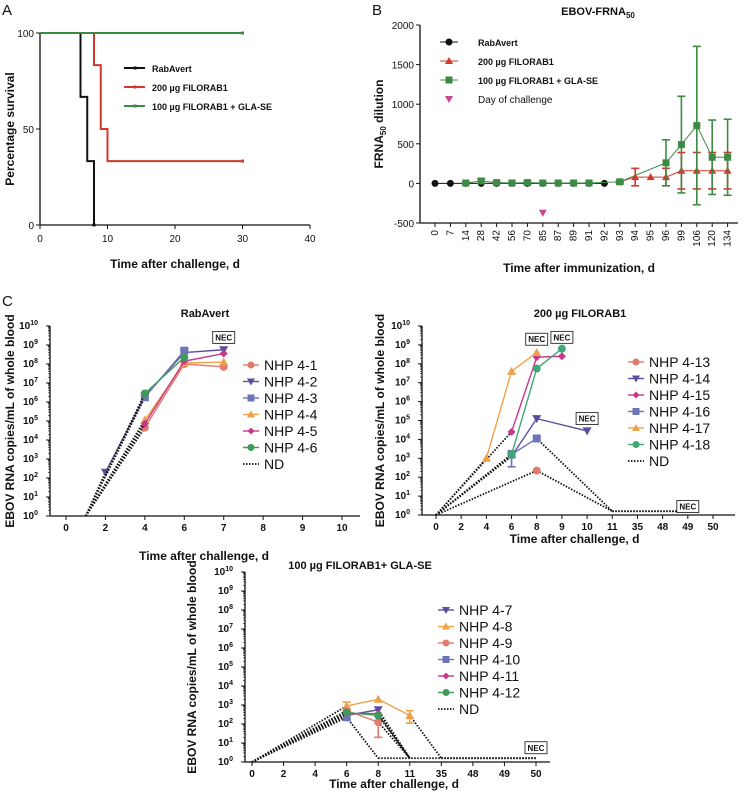  Describe the element at coordinates (635, 236) in the screenshot. I see `x-tick-label: 94` at that location.